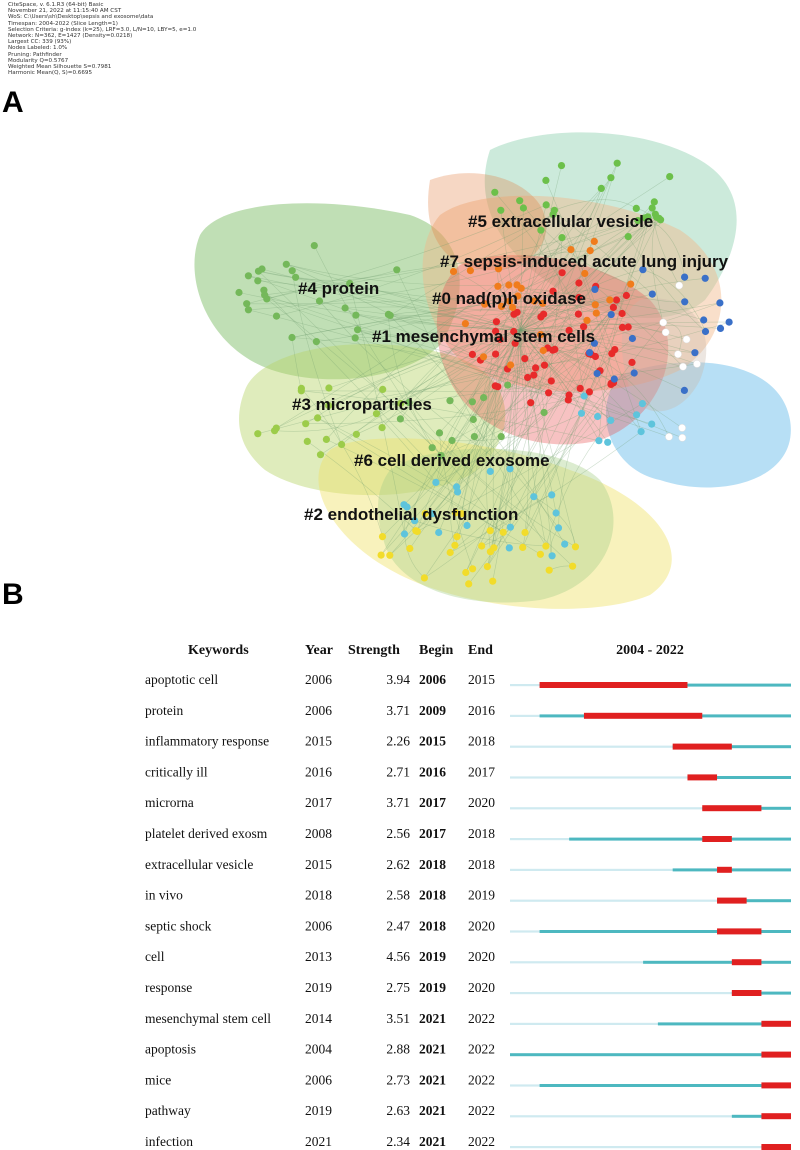  What do you see at coordinates (65, 11) in the screenshot?
I see `meta-line: November 21, 2022 at 11:15:40 AM CST` at bounding box center [65, 11].